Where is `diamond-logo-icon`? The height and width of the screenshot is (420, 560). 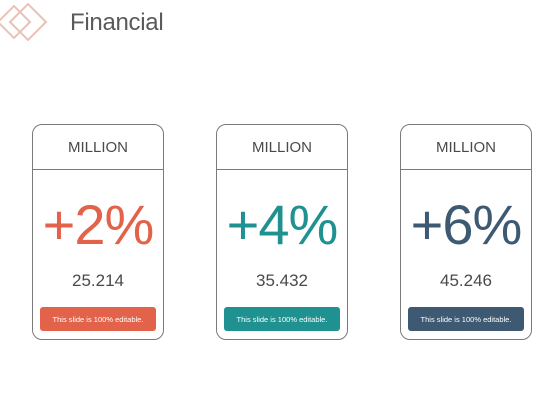 diamond-logo-icon is located at coordinates (24, 22).